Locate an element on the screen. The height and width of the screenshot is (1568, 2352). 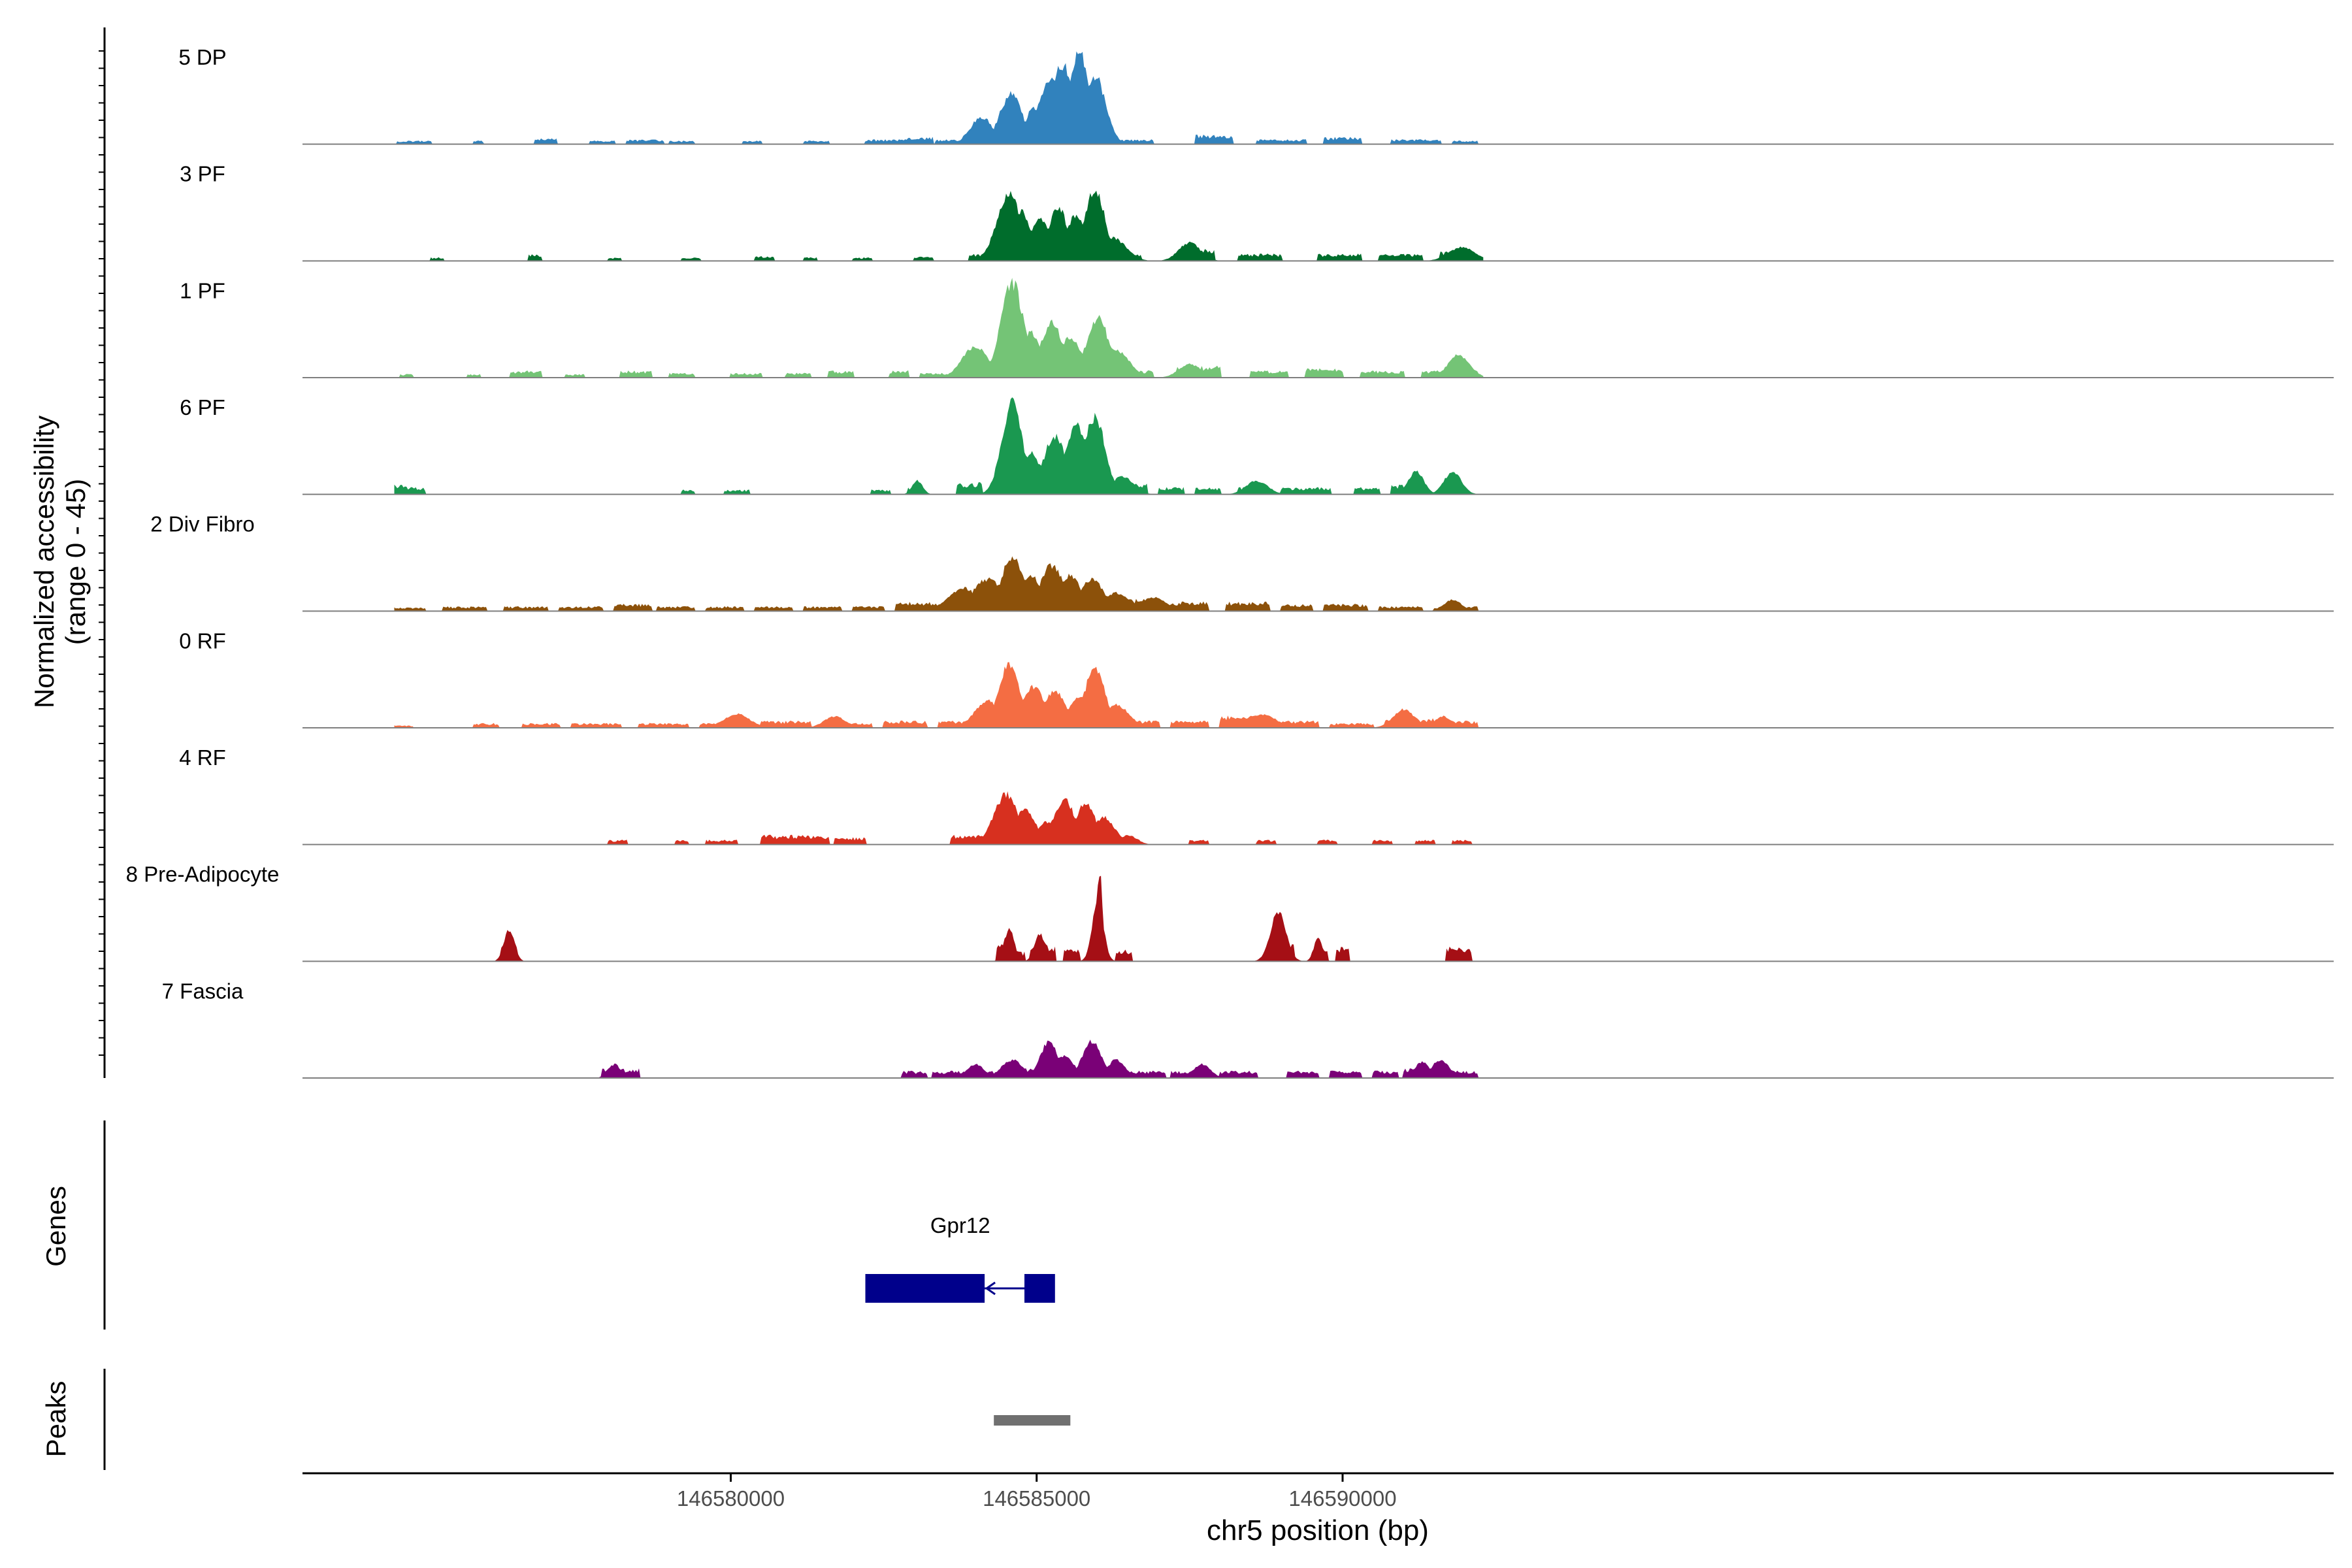
gene-track: Gpr12 is located at coordinates (960, 1258).